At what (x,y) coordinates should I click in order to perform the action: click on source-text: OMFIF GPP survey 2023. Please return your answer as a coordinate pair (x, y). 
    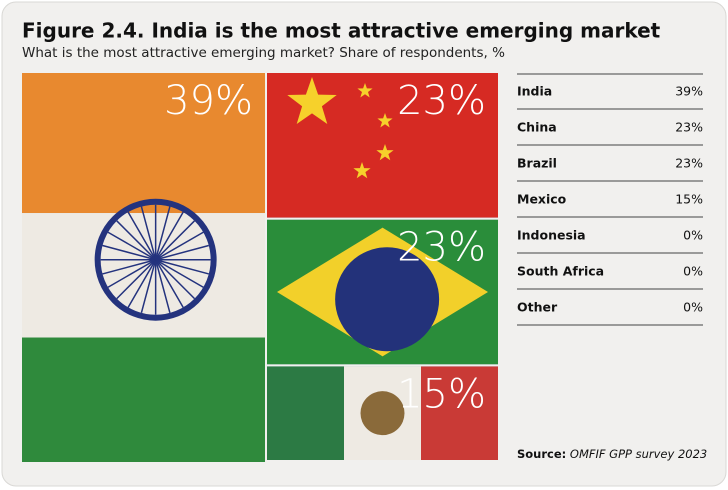
    Looking at the image, I should click on (638, 454).